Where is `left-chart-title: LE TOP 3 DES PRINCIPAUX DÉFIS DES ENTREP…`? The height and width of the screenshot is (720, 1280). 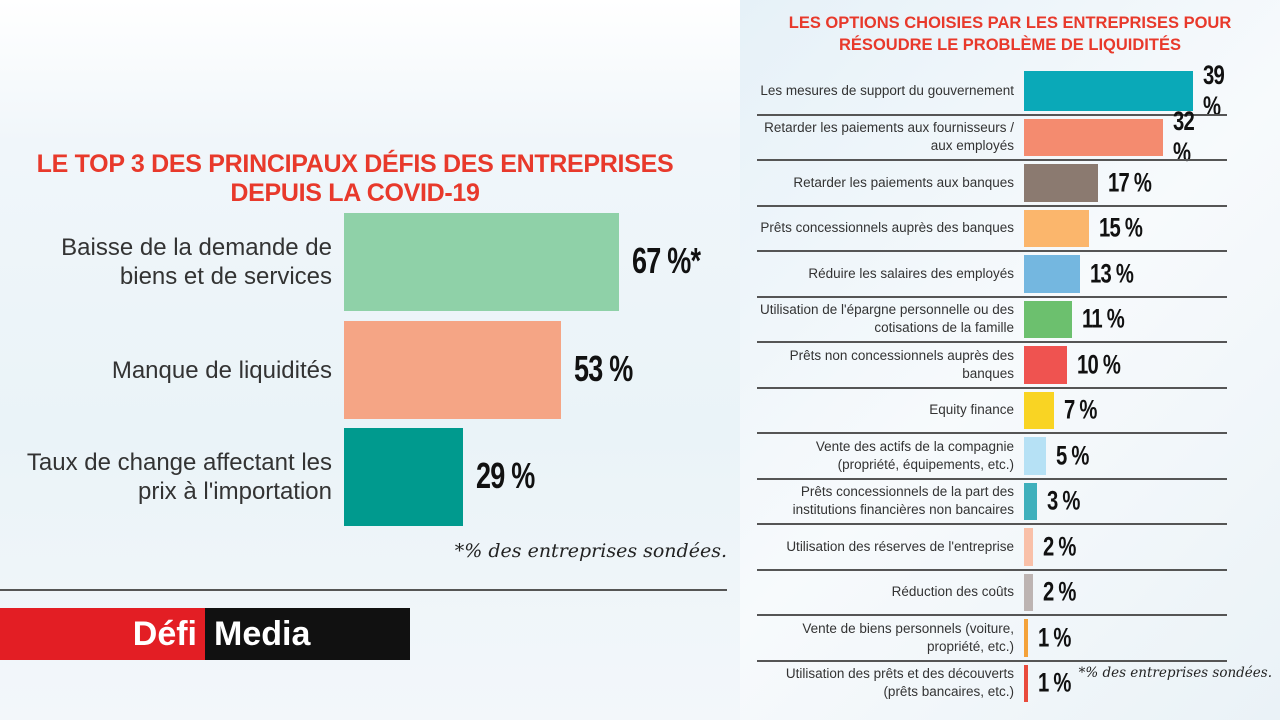
left-chart-title: LE TOP 3 DES PRINCIPAUX DÉFIS DES ENTREP… is located at coordinates (355, 178).